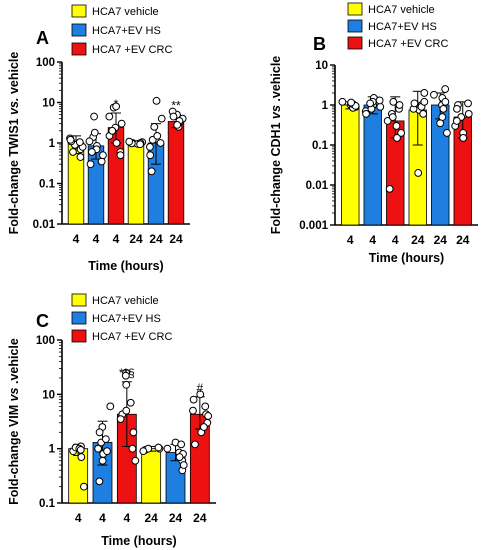 Image resolution: width=487 pixels, height=550 pixels. Describe the element at coordinates (116, 104) in the screenshot. I see `significance-label: *` at that location.